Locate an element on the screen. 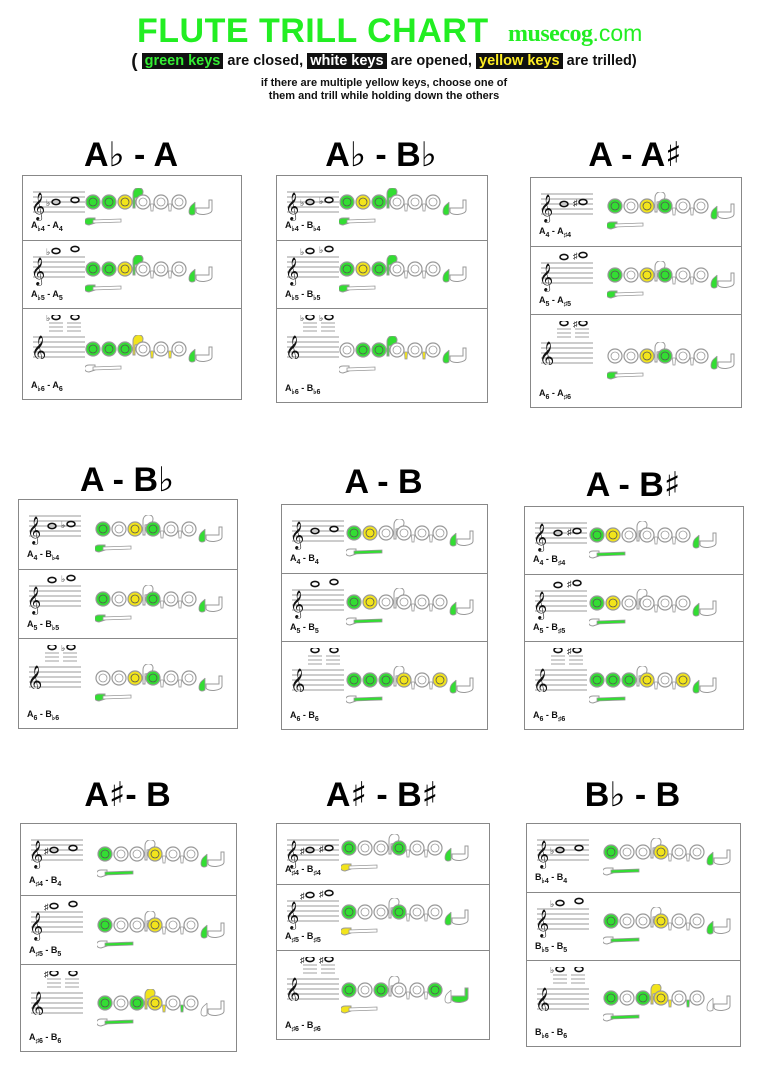 The width and height of the screenshot is (768, 1086). note-range-label: A♯6 - B6 is located at coordinates (45, 1038).